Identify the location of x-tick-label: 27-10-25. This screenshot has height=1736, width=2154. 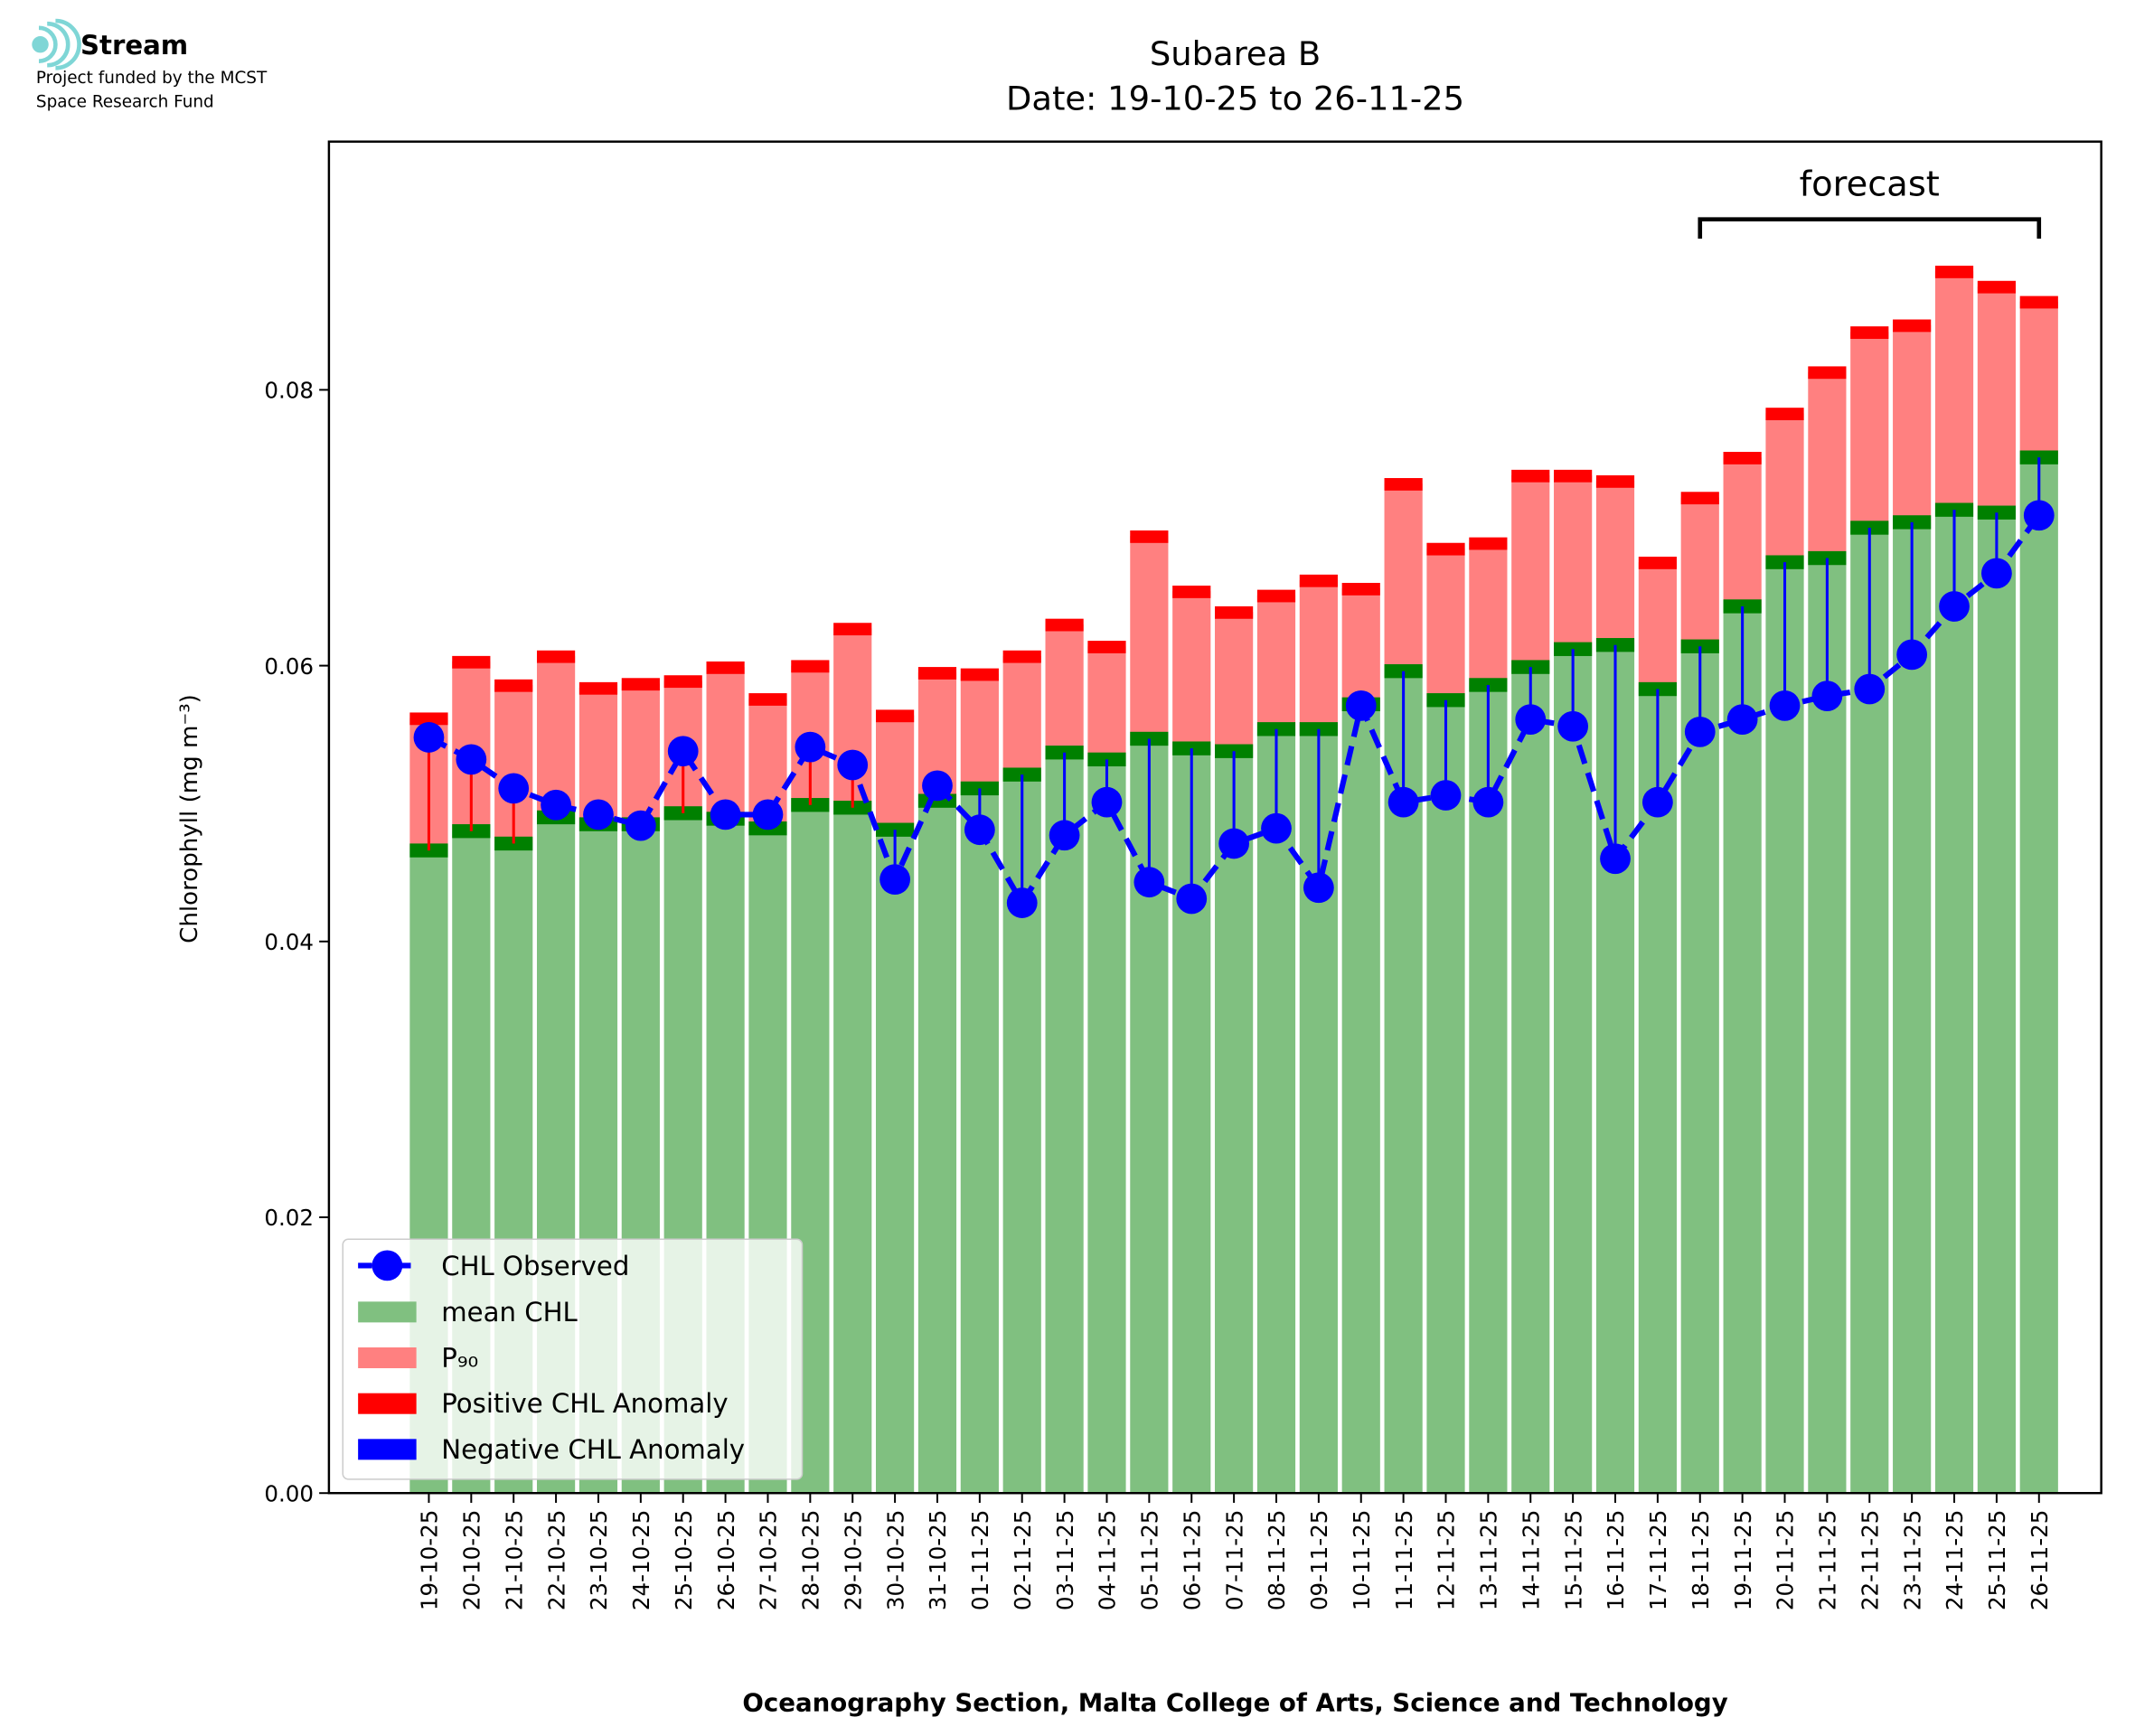
(769, 1560).